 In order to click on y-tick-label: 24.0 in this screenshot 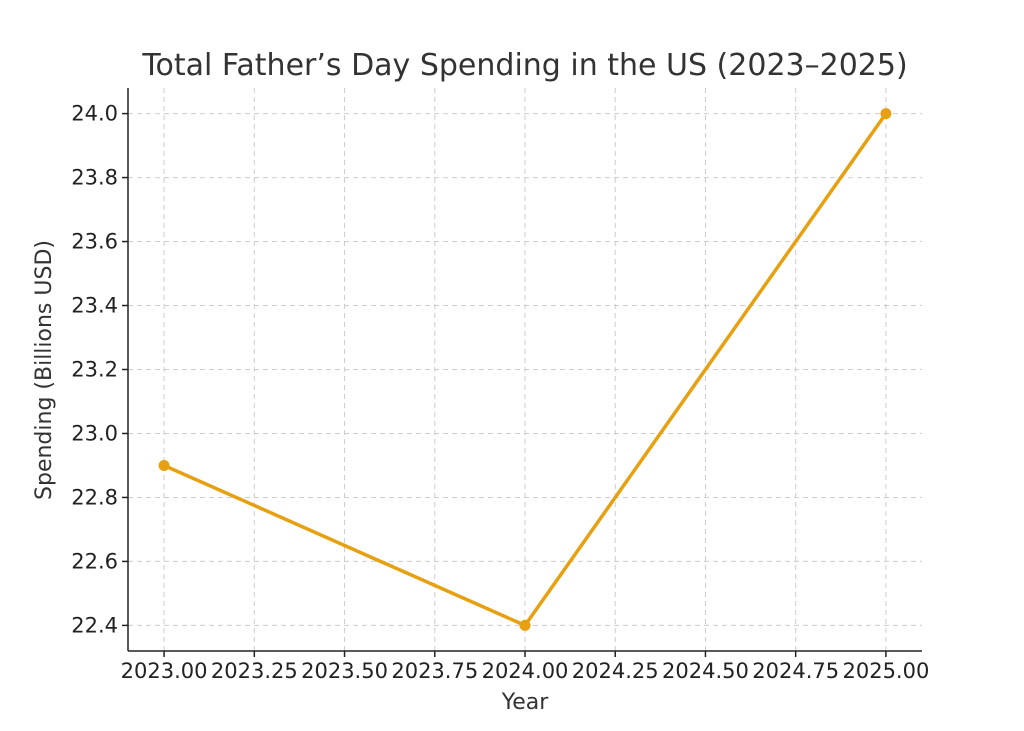, I will do `click(94, 114)`.